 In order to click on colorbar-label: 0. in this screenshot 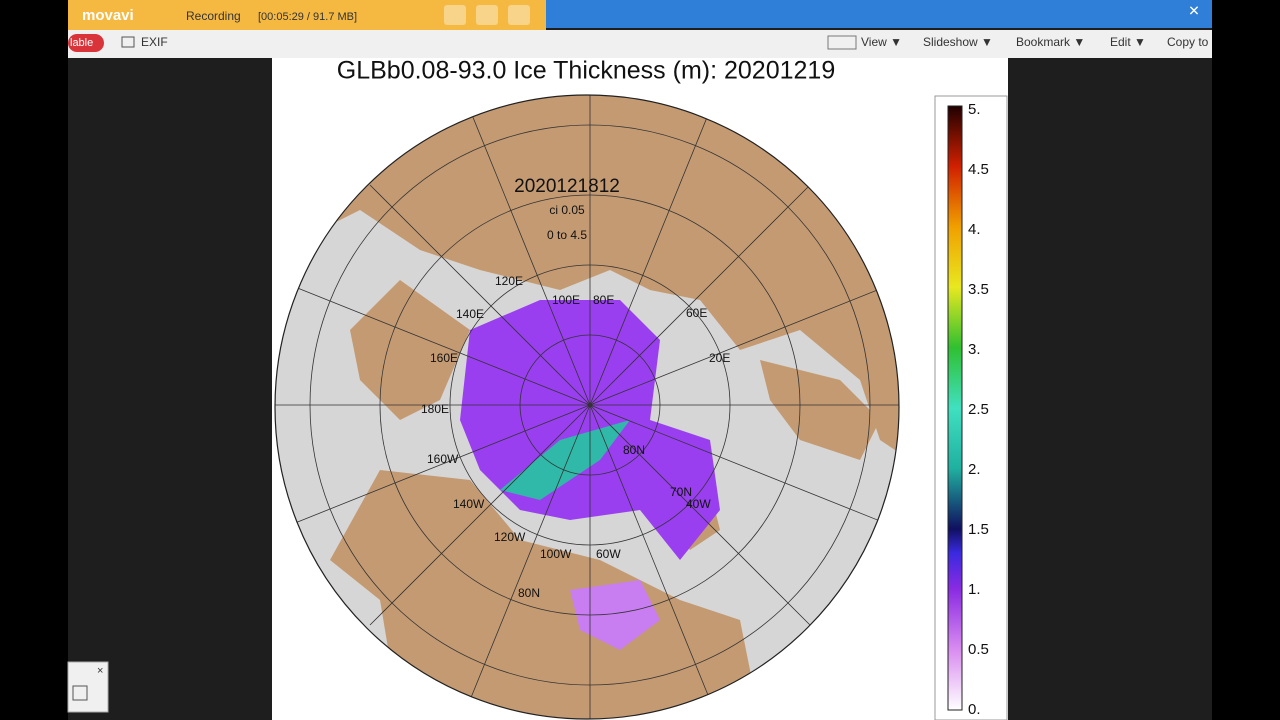, I will do `click(974, 709)`.